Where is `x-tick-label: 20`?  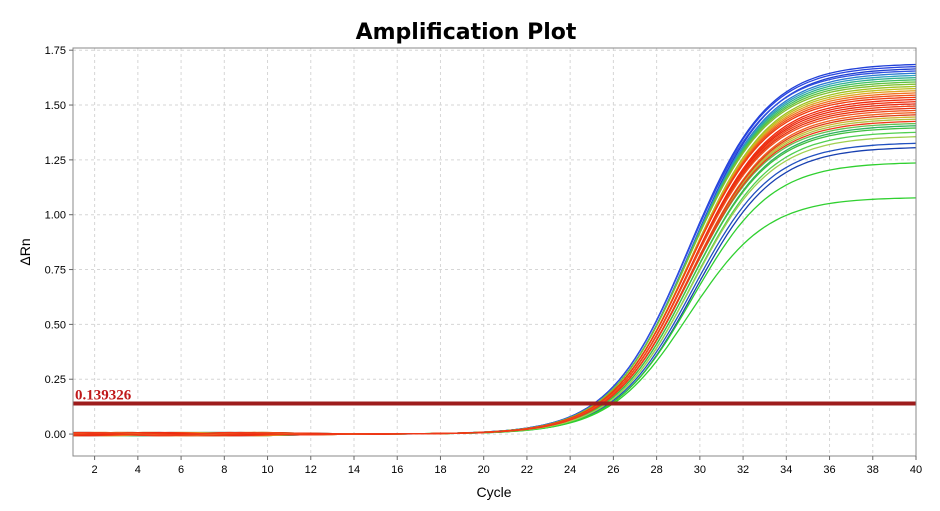 x-tick-label: 20 is located at coordinates (484, 470).